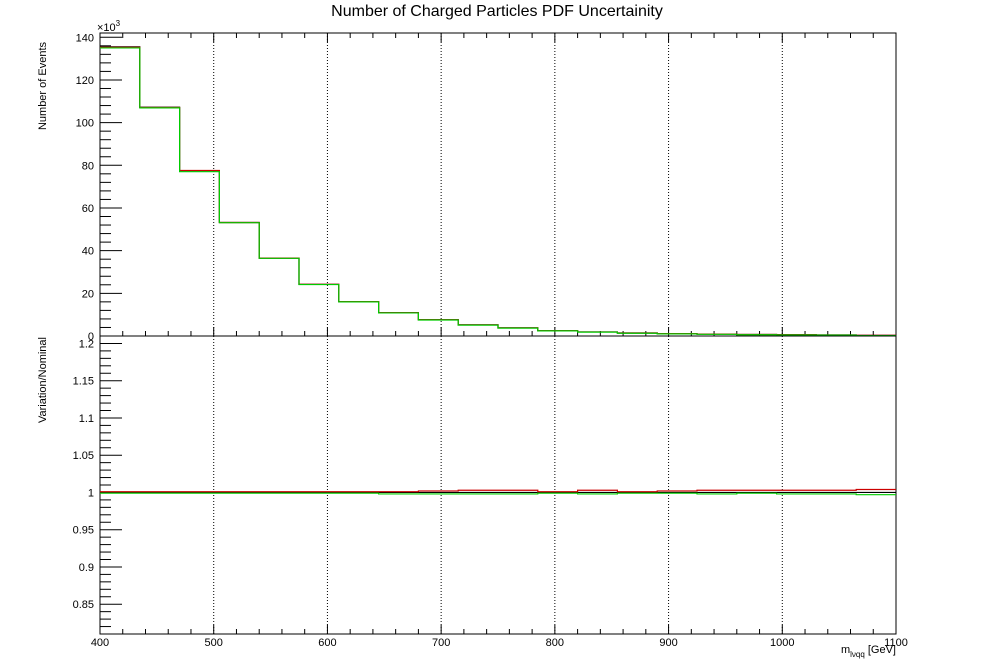 The width and height of the screenshot is (996, 672). Describe the element at coordinates (88, 294) in the screenshot. I see `y-tick-label: 20` at that location.